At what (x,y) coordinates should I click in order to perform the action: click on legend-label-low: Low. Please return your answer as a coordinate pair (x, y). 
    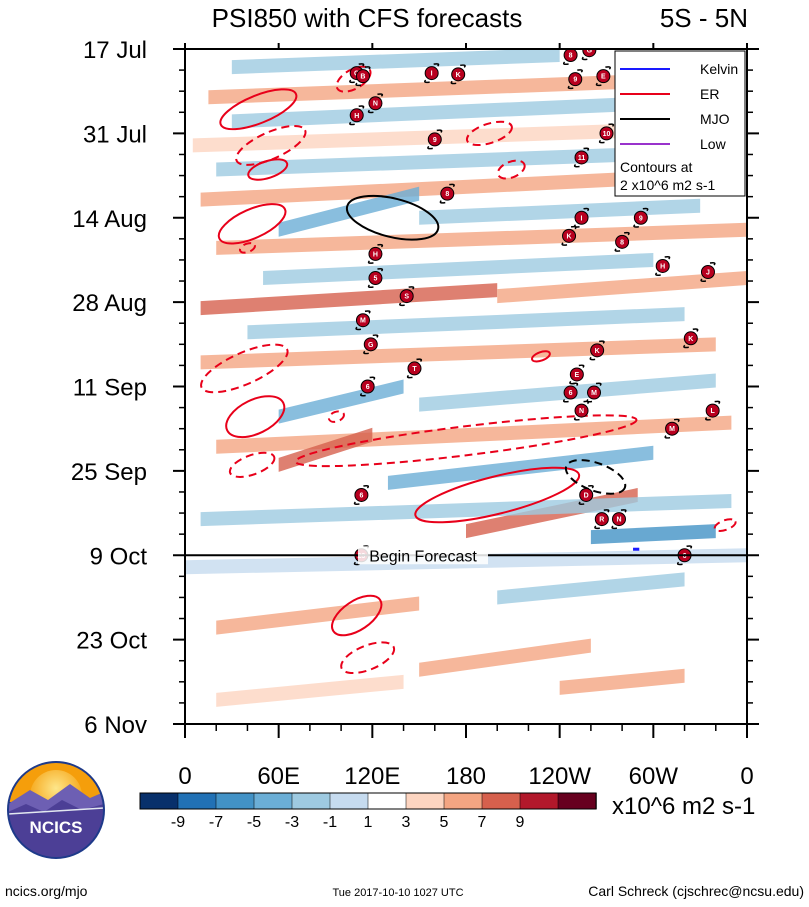
    Looking at the image, I should click on (713, 144).